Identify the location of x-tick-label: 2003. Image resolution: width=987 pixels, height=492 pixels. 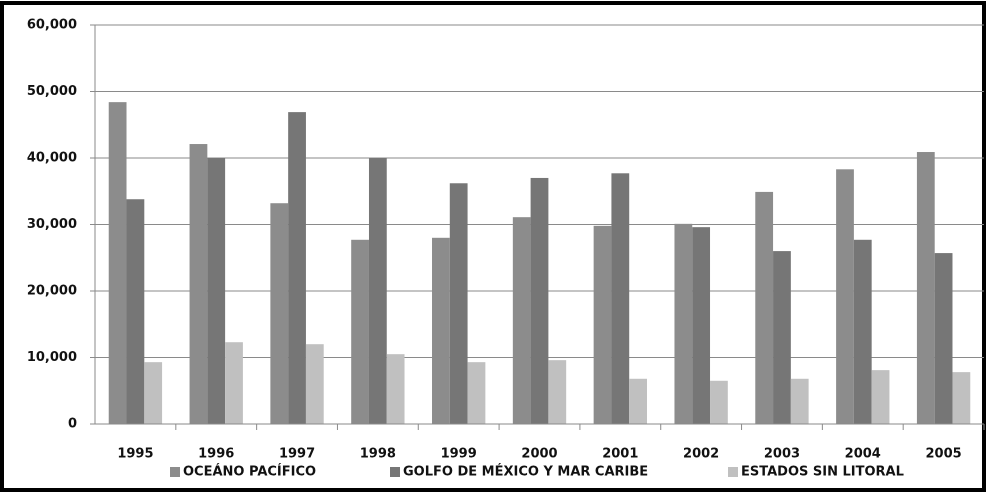
(782, 454).